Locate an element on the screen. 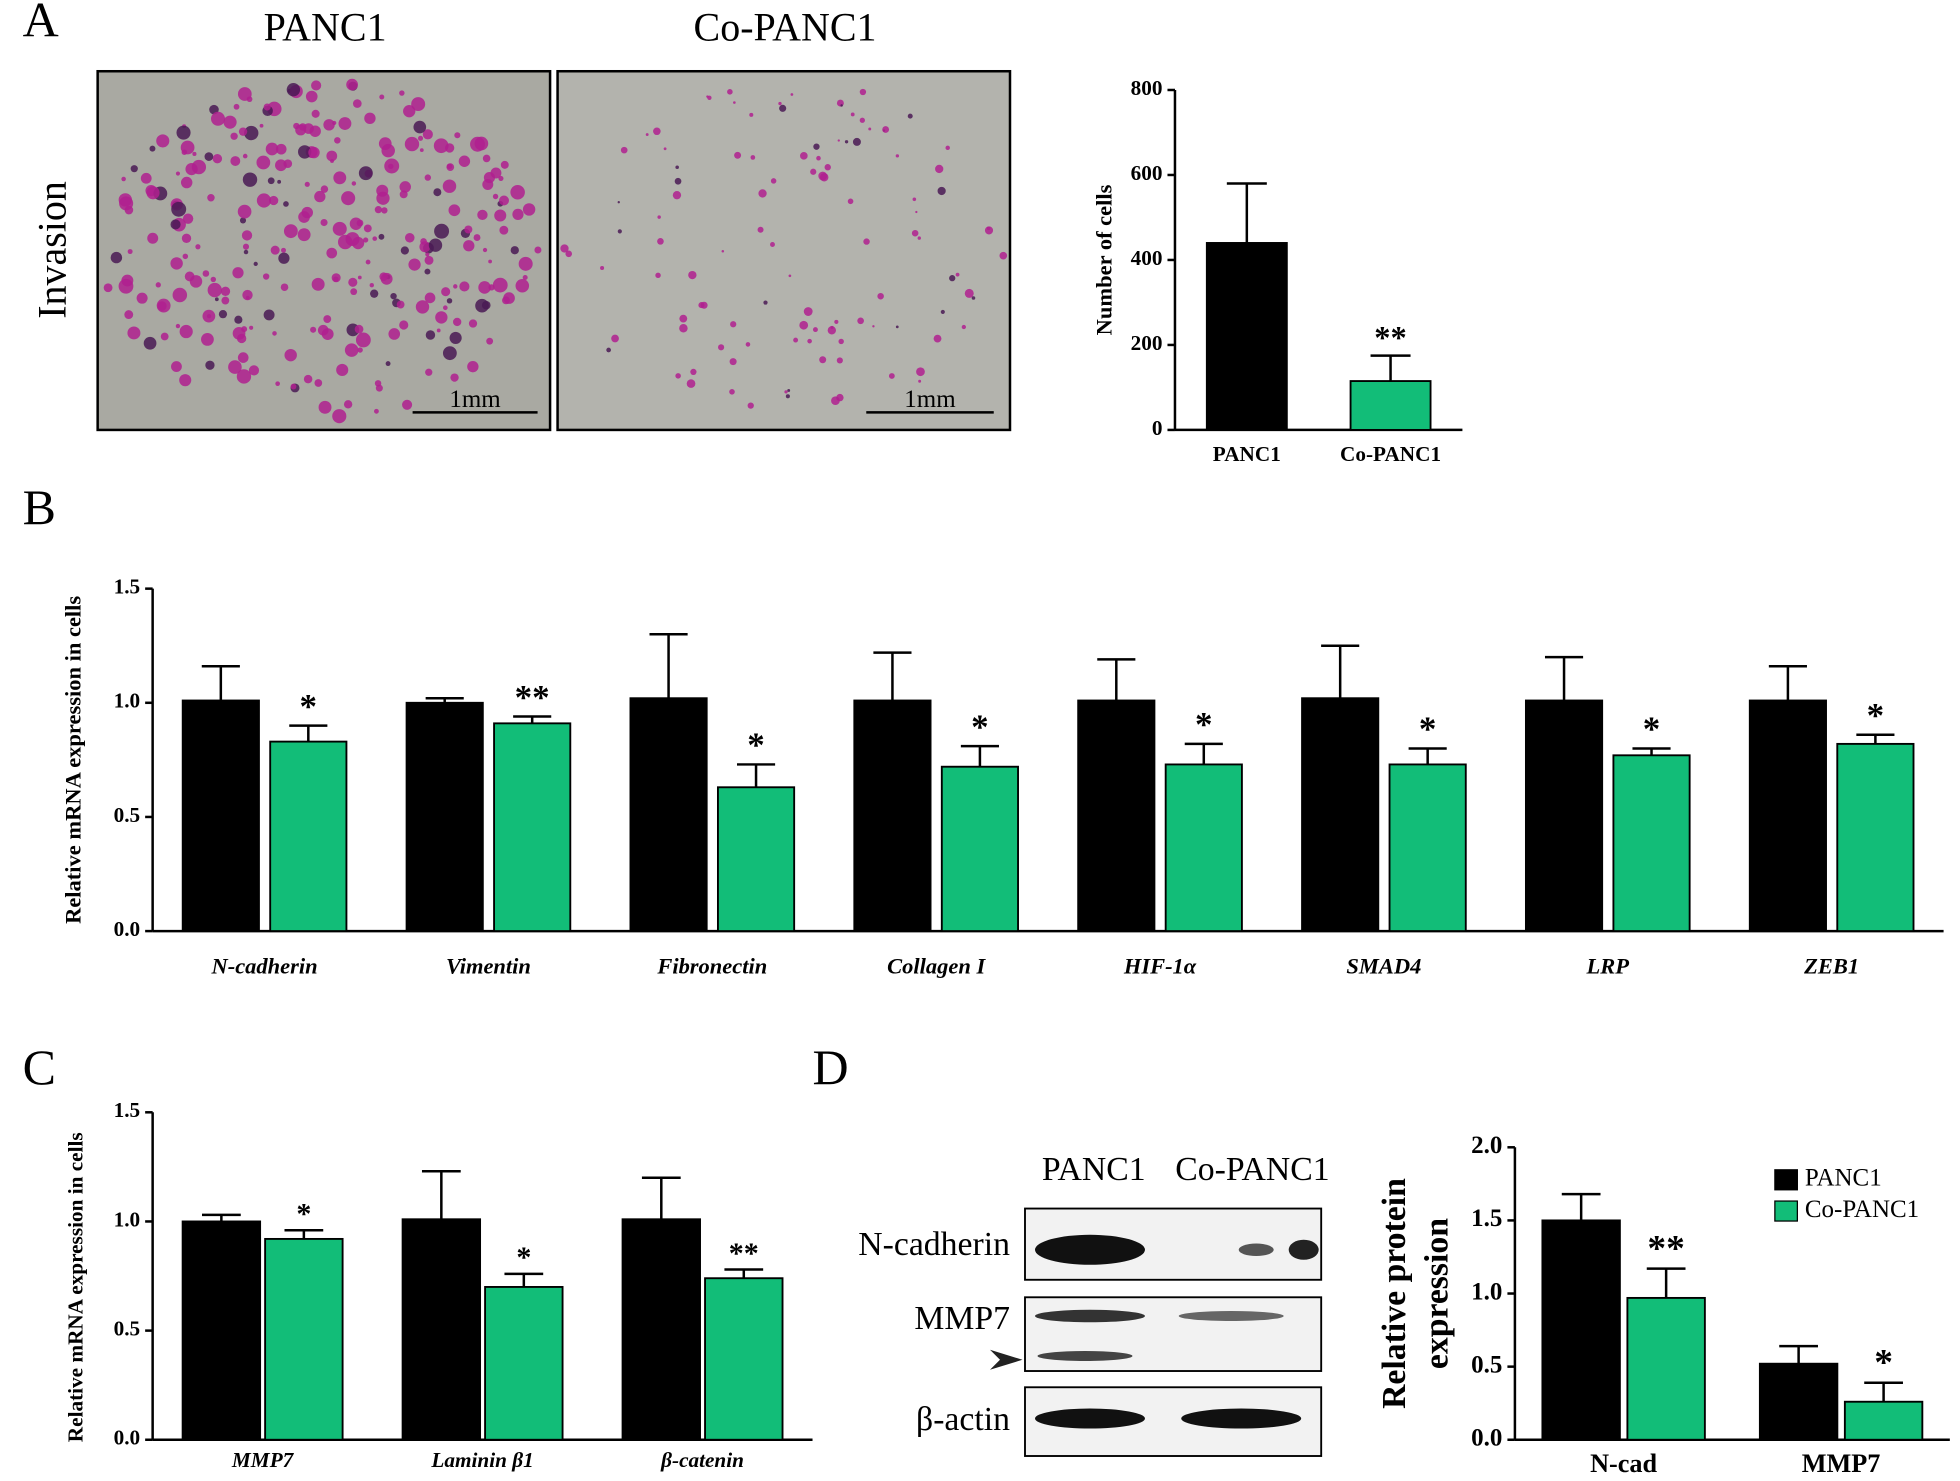 This screenshot has height=1481, width=1960. x-tick-label: N-cadherin is located at coordinates (263, 966).